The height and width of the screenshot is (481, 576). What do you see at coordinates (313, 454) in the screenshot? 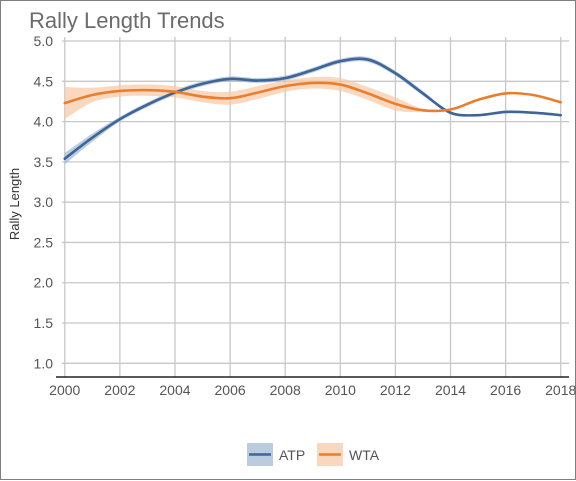
I see `legend: ATP WTA` at bounding box center [313, 454].